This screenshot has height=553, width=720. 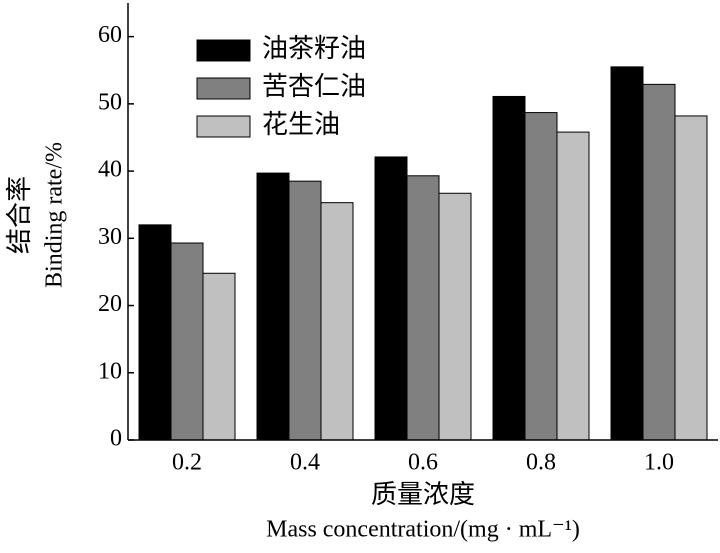 What do you see at coordinates (110, 35) in the screenshot?
I see `y-tick-label: 60` at bounding box center [110, 35].